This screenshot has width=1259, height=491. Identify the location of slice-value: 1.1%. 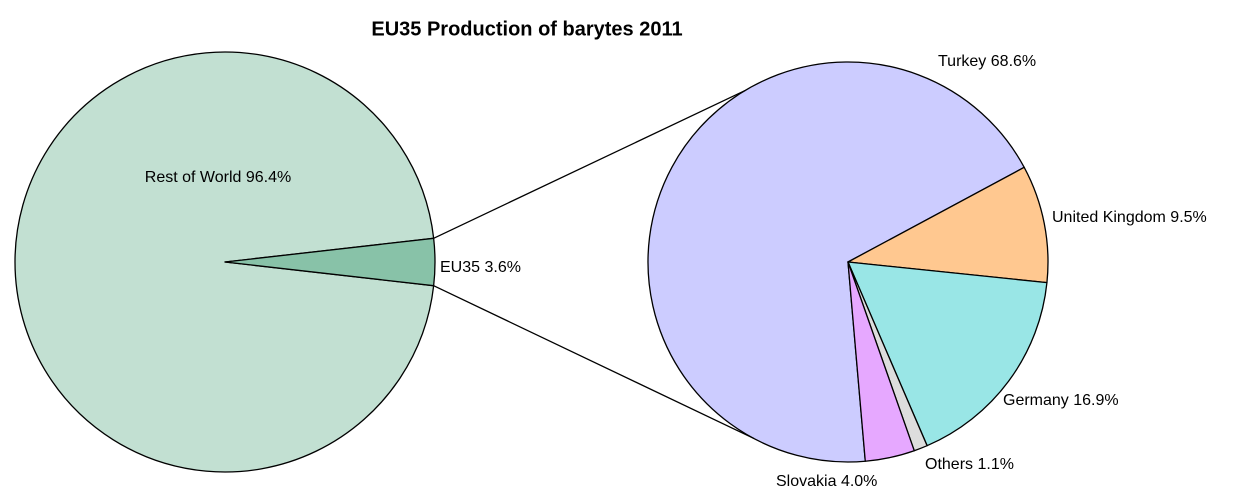
(995, 464).